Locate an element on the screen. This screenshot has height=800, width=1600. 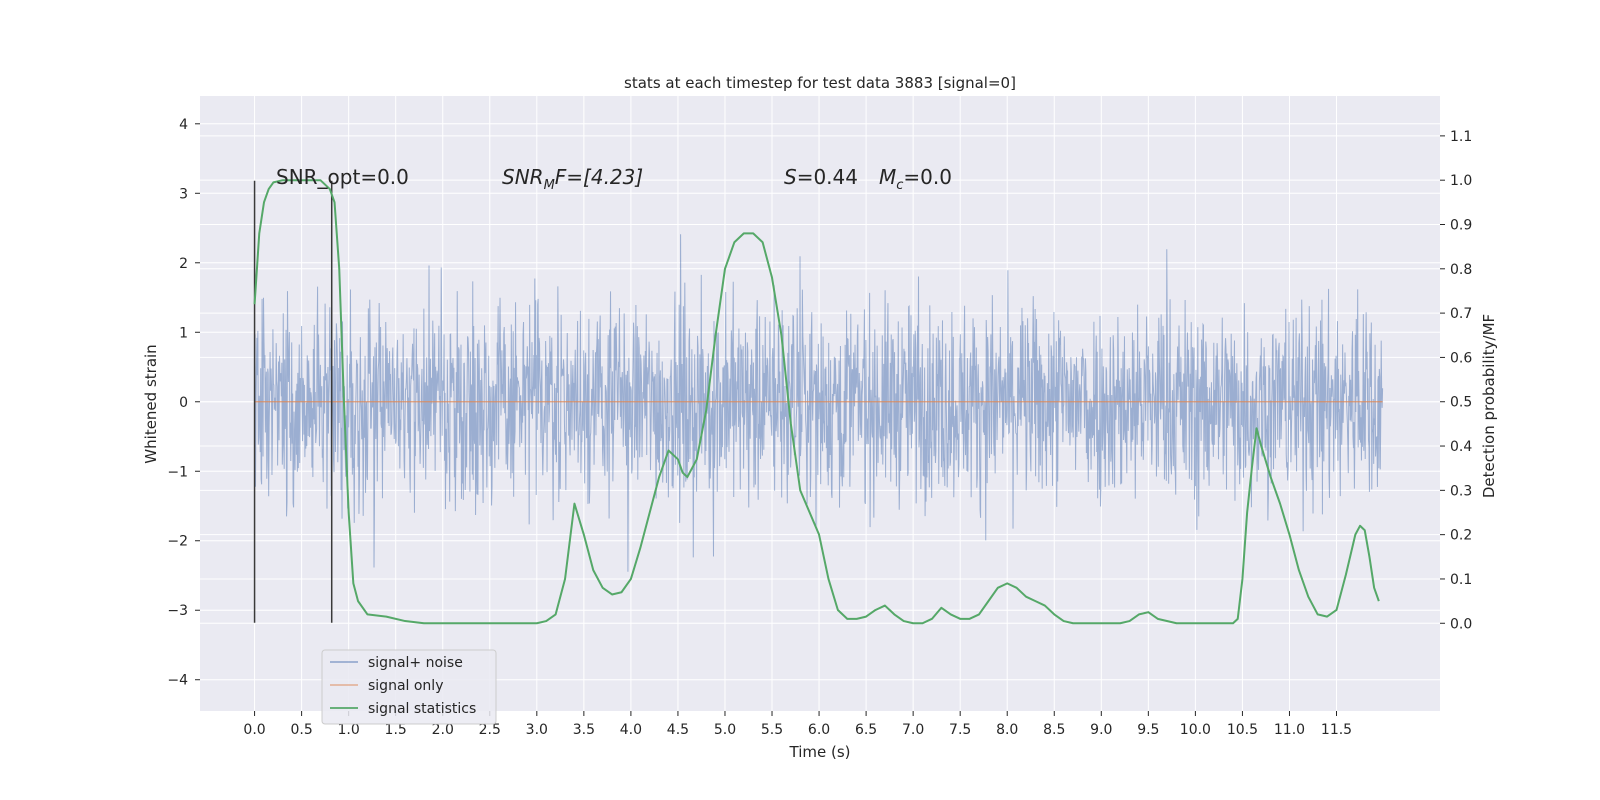
y-tick-label-1: −3 is located at coordinates (177, 611).